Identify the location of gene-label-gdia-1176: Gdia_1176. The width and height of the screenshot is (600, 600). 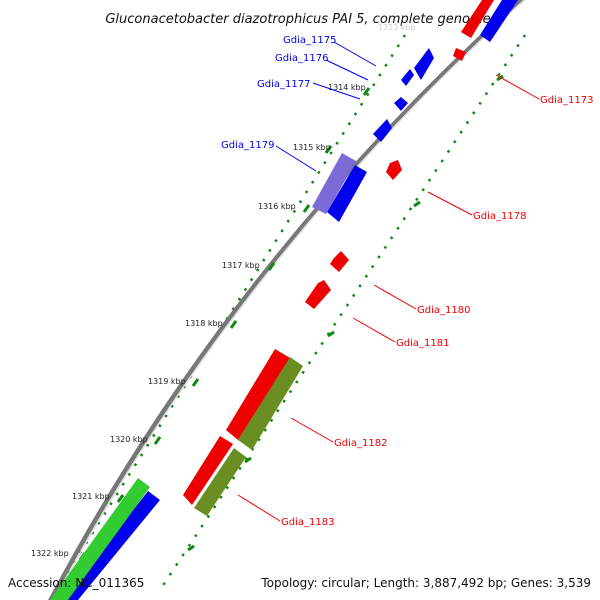
(301, 58).